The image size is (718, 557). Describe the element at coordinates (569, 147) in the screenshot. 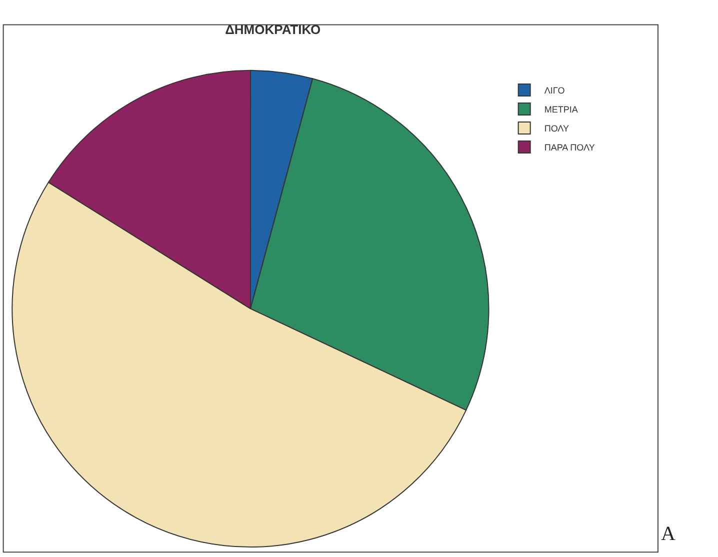

I see `legend-label: ΠΑΡΑ ΠΟΛΥ` at that location.